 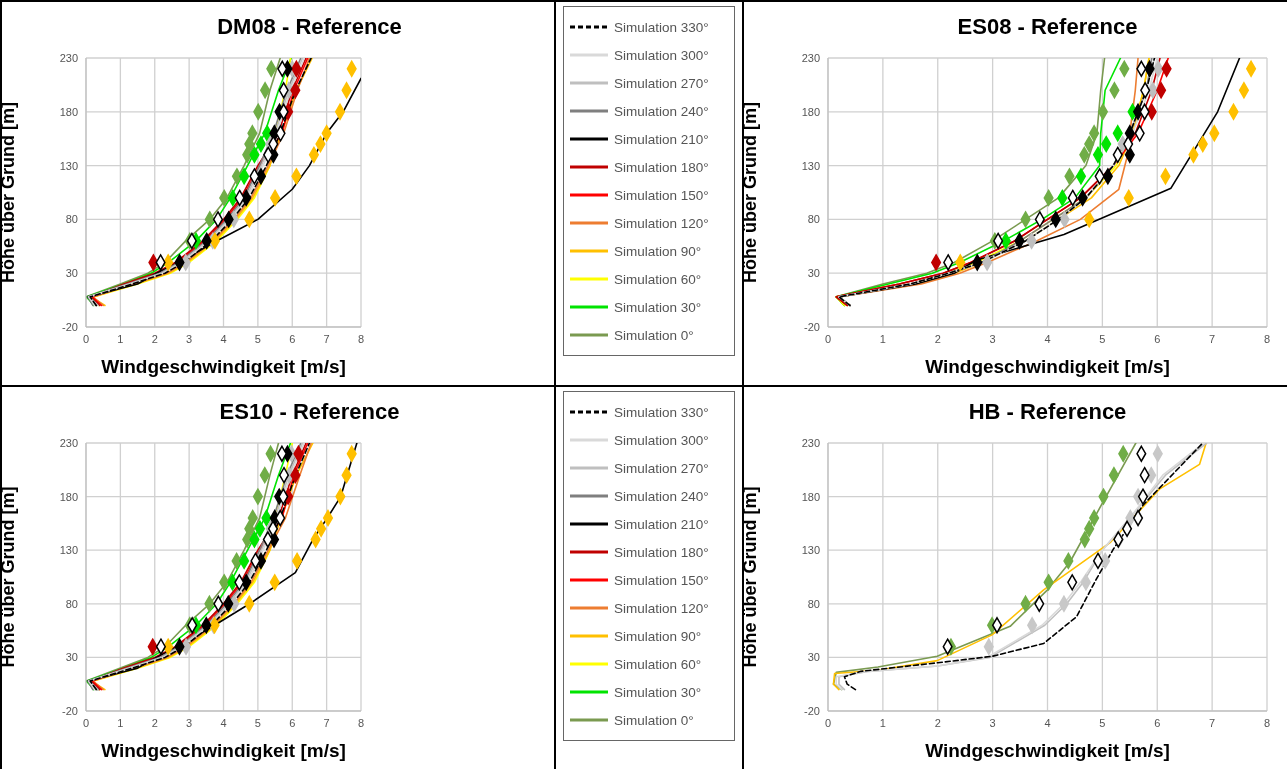 What do you see at coordinates (1047, 412) in the screenshot?
I see `chart-title: HB - Reference` at bounding box center [1047, 412].